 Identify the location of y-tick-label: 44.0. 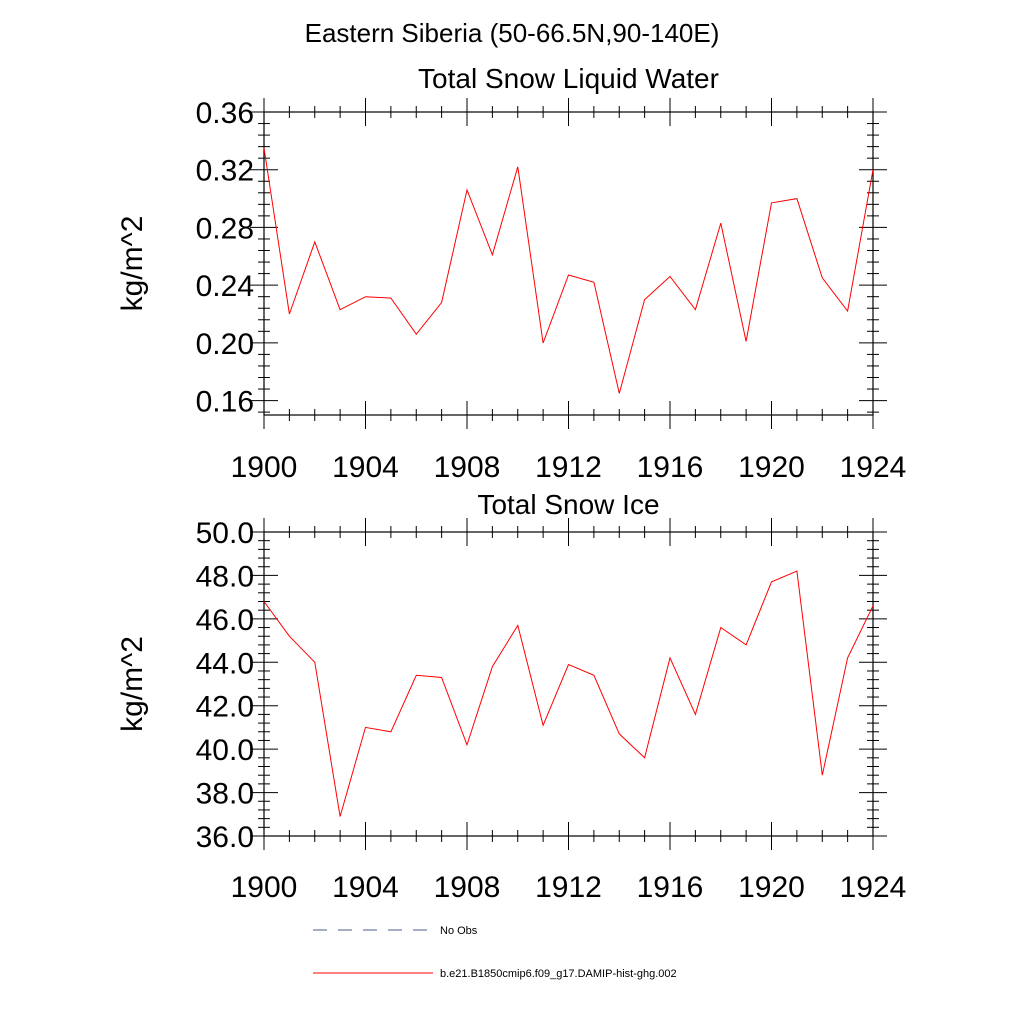
(225, 663).